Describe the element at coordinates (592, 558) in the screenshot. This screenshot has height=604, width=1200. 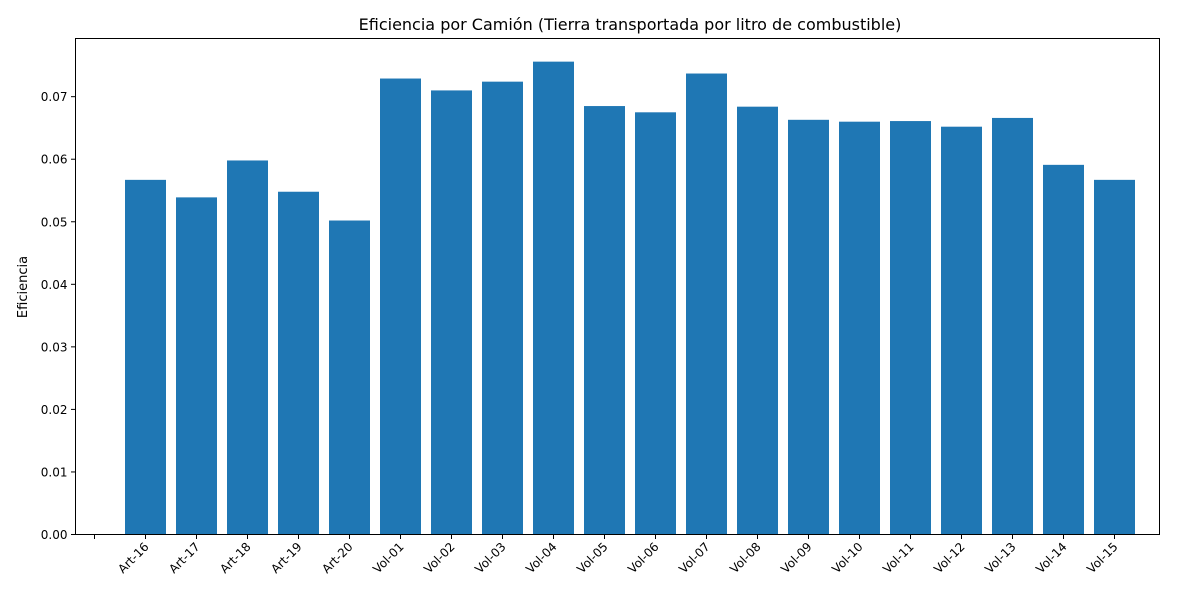
I see `x-tick-label: Vol-05` at that location.